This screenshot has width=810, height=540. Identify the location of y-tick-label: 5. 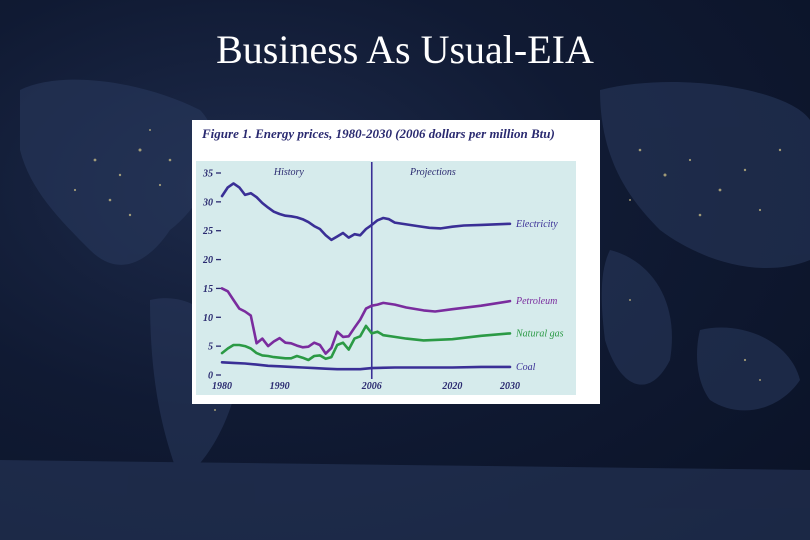
(210, 347).